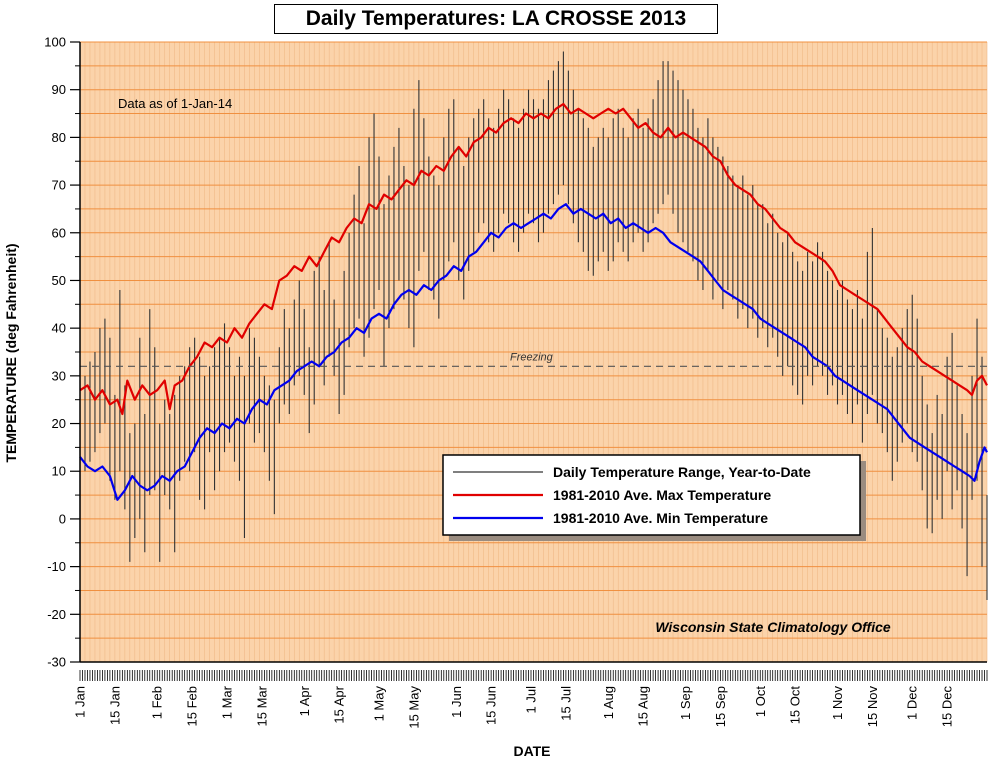 Image resolution: width=991 pixels, height=762 pixels. Describe the element at coordinates (456, 702) in the screenshot. I see `x-tick-label: 1 Jun` at that location.